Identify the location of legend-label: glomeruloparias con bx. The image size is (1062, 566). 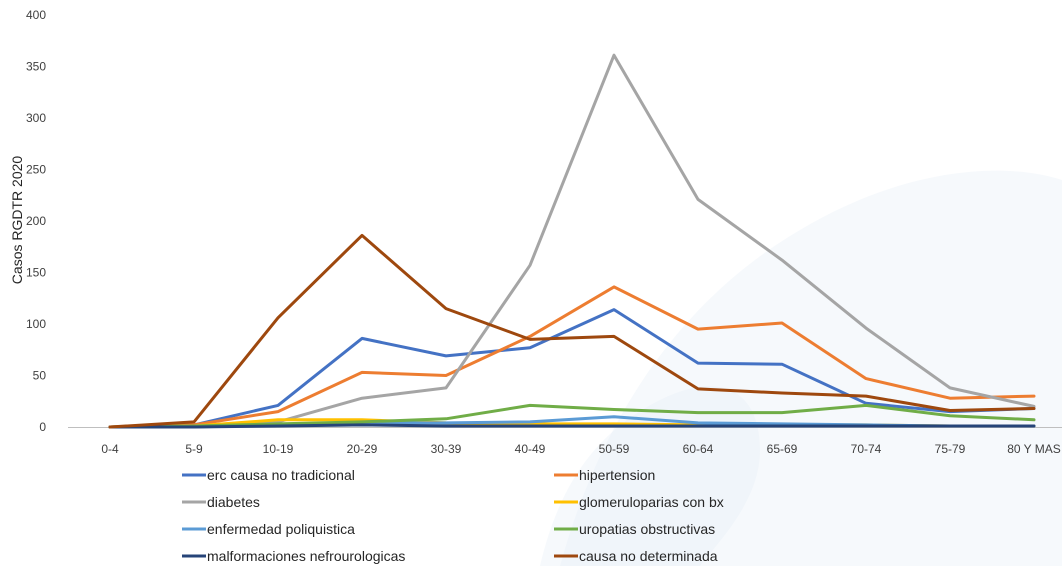
(651, 502).